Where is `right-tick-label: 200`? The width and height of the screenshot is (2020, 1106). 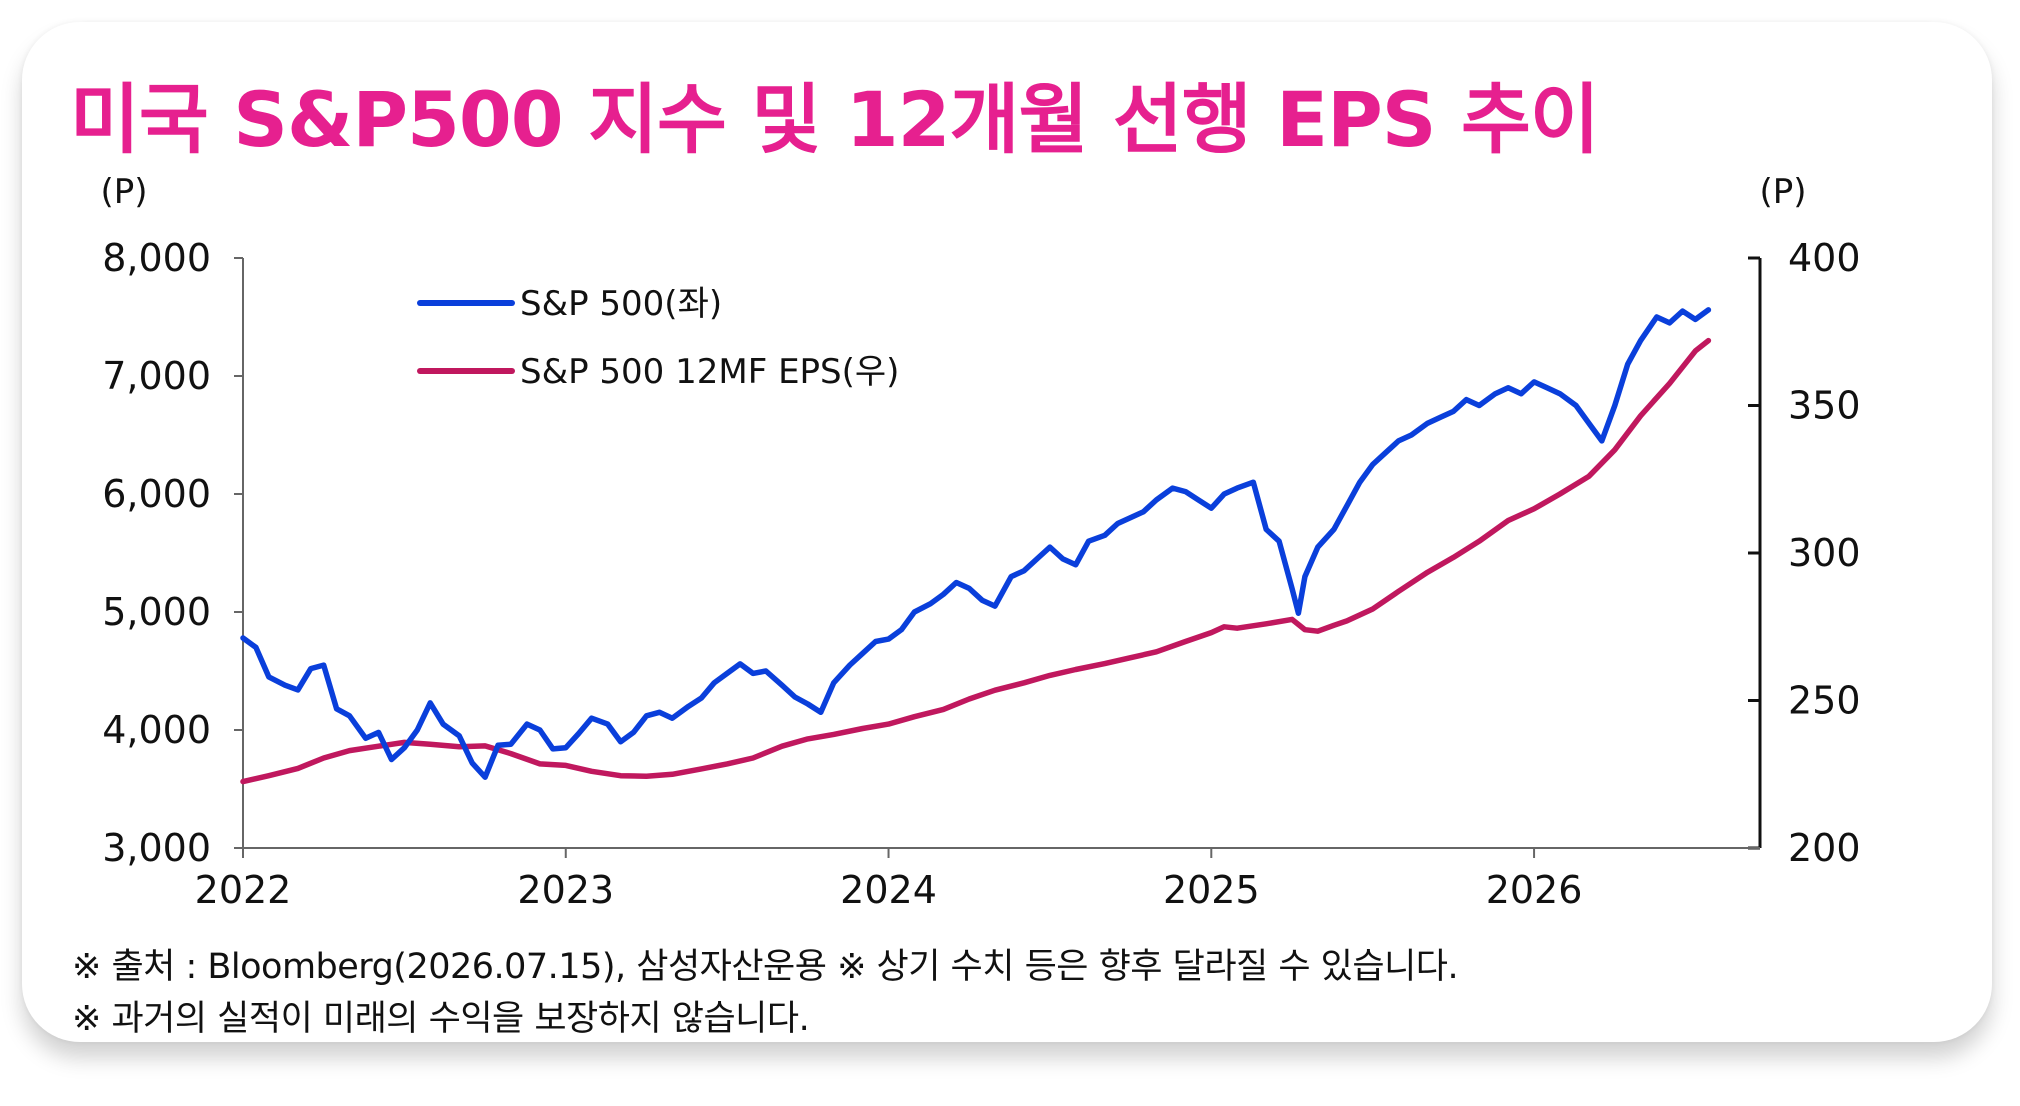 right-tick-label: 200 is located at coordinates (1824, 848).